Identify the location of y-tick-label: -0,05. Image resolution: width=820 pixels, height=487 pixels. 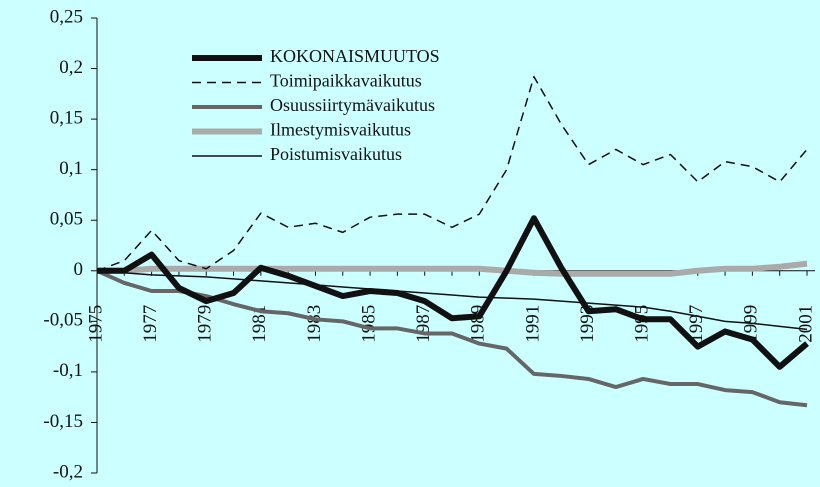
(63, 320).